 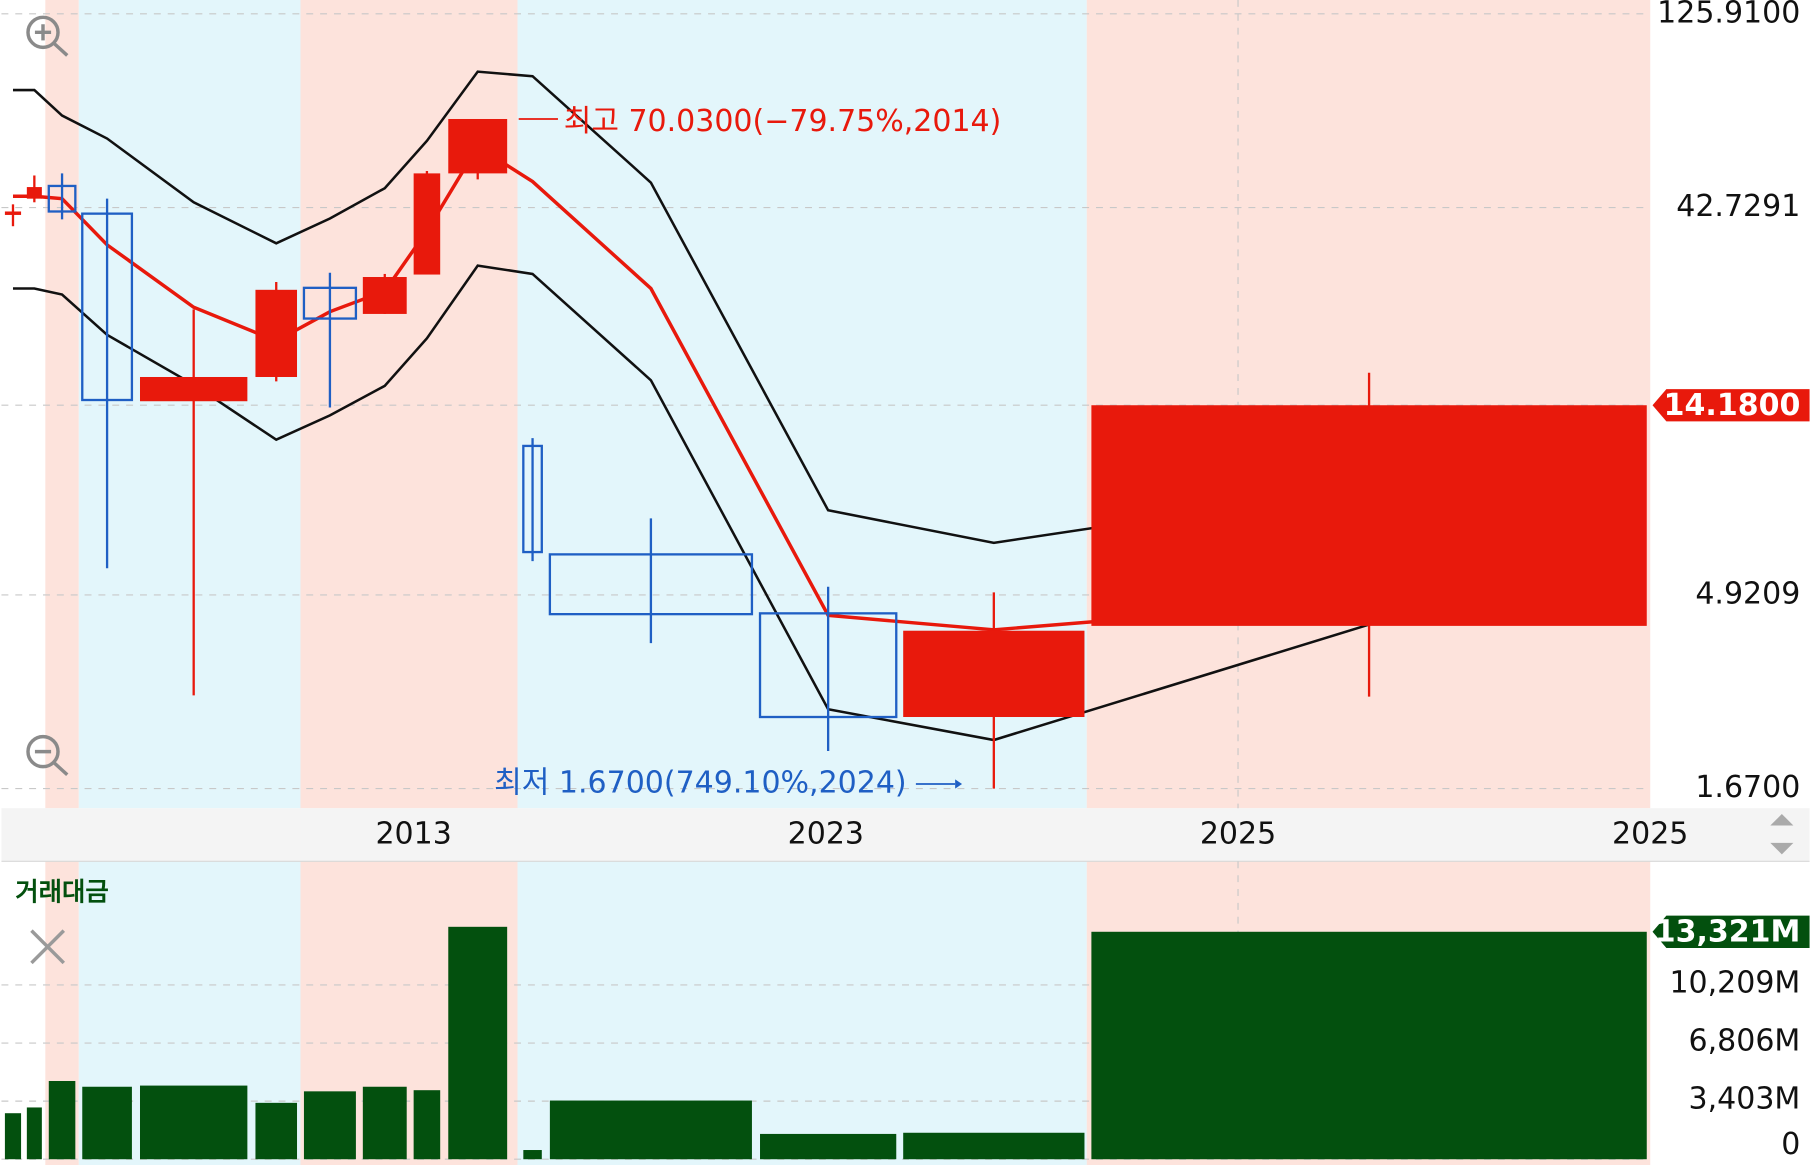 What do you see at coordinates (47, 755) in the screenshot?
I see `zoom-out-button` at bounding box center [47, 755].